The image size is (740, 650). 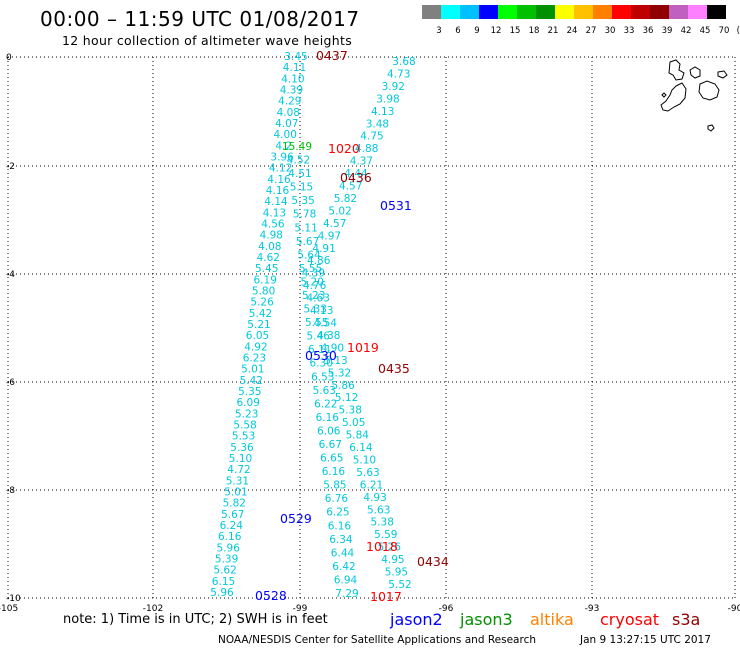 I want to click on wave-height-value: 4.56, so click(x=273, y=225).